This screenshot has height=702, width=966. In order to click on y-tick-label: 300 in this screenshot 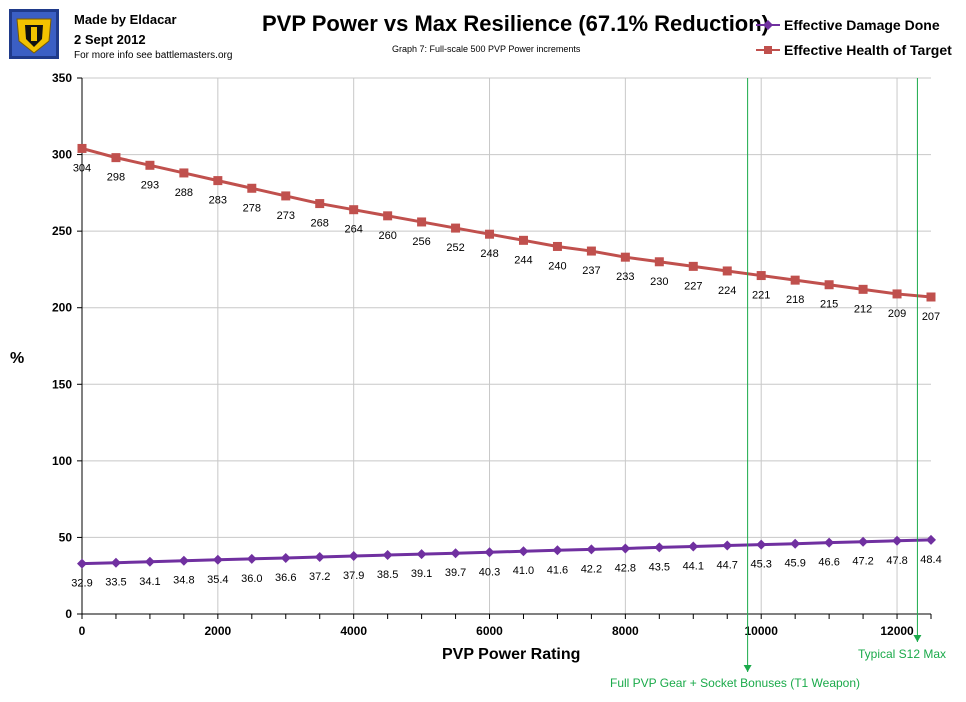, I will do `click(62, 155)`.